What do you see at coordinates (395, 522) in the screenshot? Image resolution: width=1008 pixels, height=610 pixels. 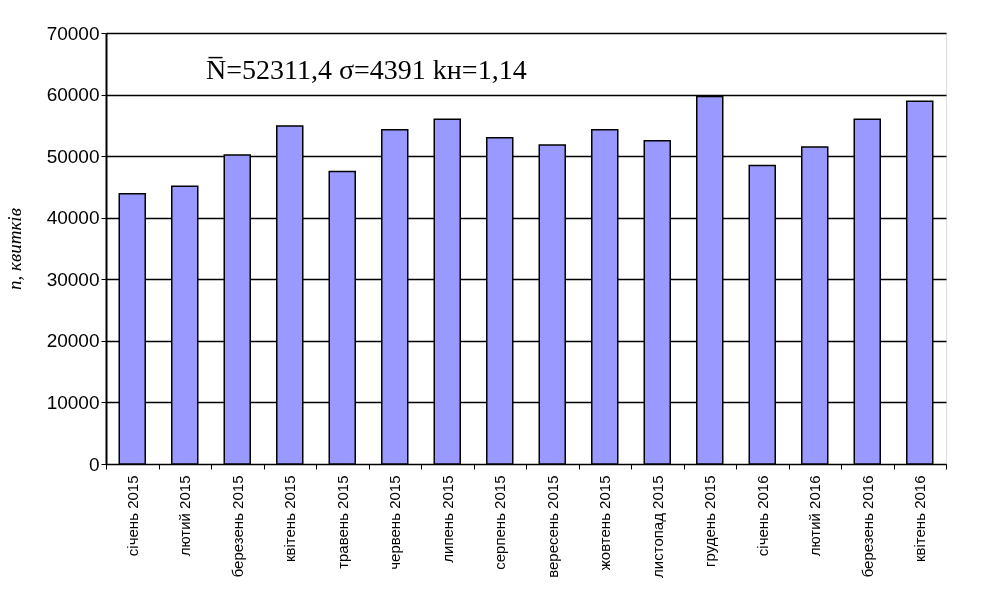 I see `x-tick-label: червень 2015` at bounding box center [395, 522].